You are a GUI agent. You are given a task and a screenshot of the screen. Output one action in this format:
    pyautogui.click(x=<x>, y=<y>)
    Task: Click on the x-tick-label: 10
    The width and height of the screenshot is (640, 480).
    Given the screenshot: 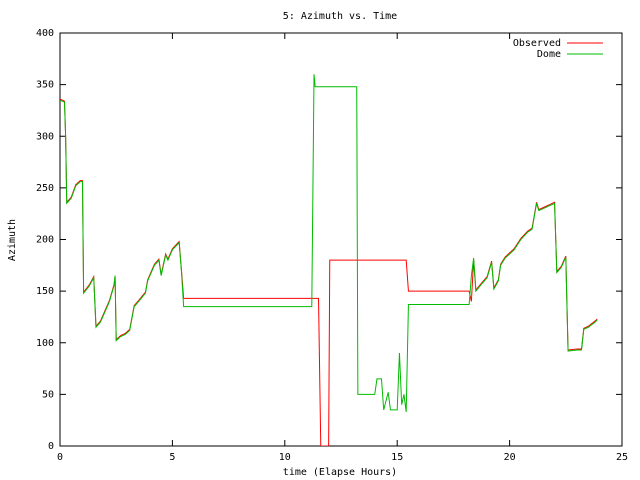 What is the action you would take?
    pyautogui.click(x=285, y=457)
    